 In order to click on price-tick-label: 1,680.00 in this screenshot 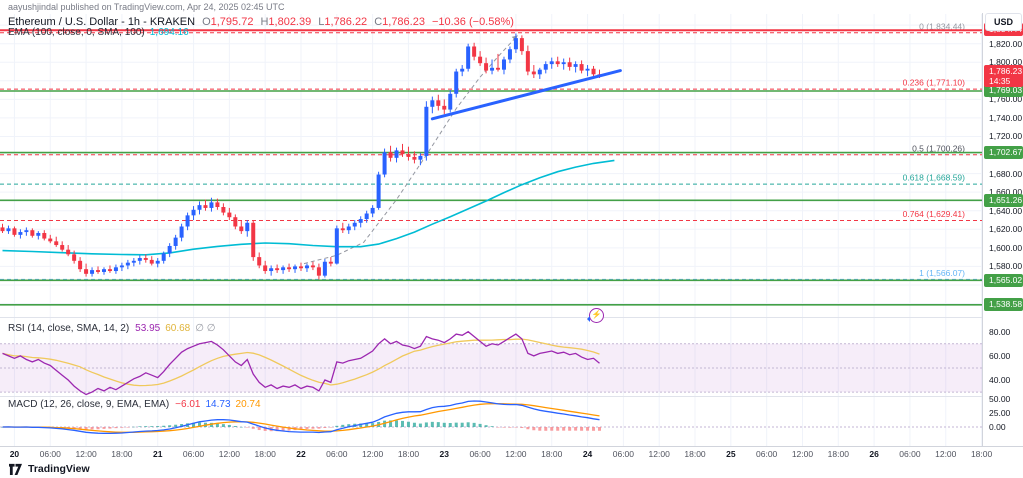, I will do `click(1006, 173)`.